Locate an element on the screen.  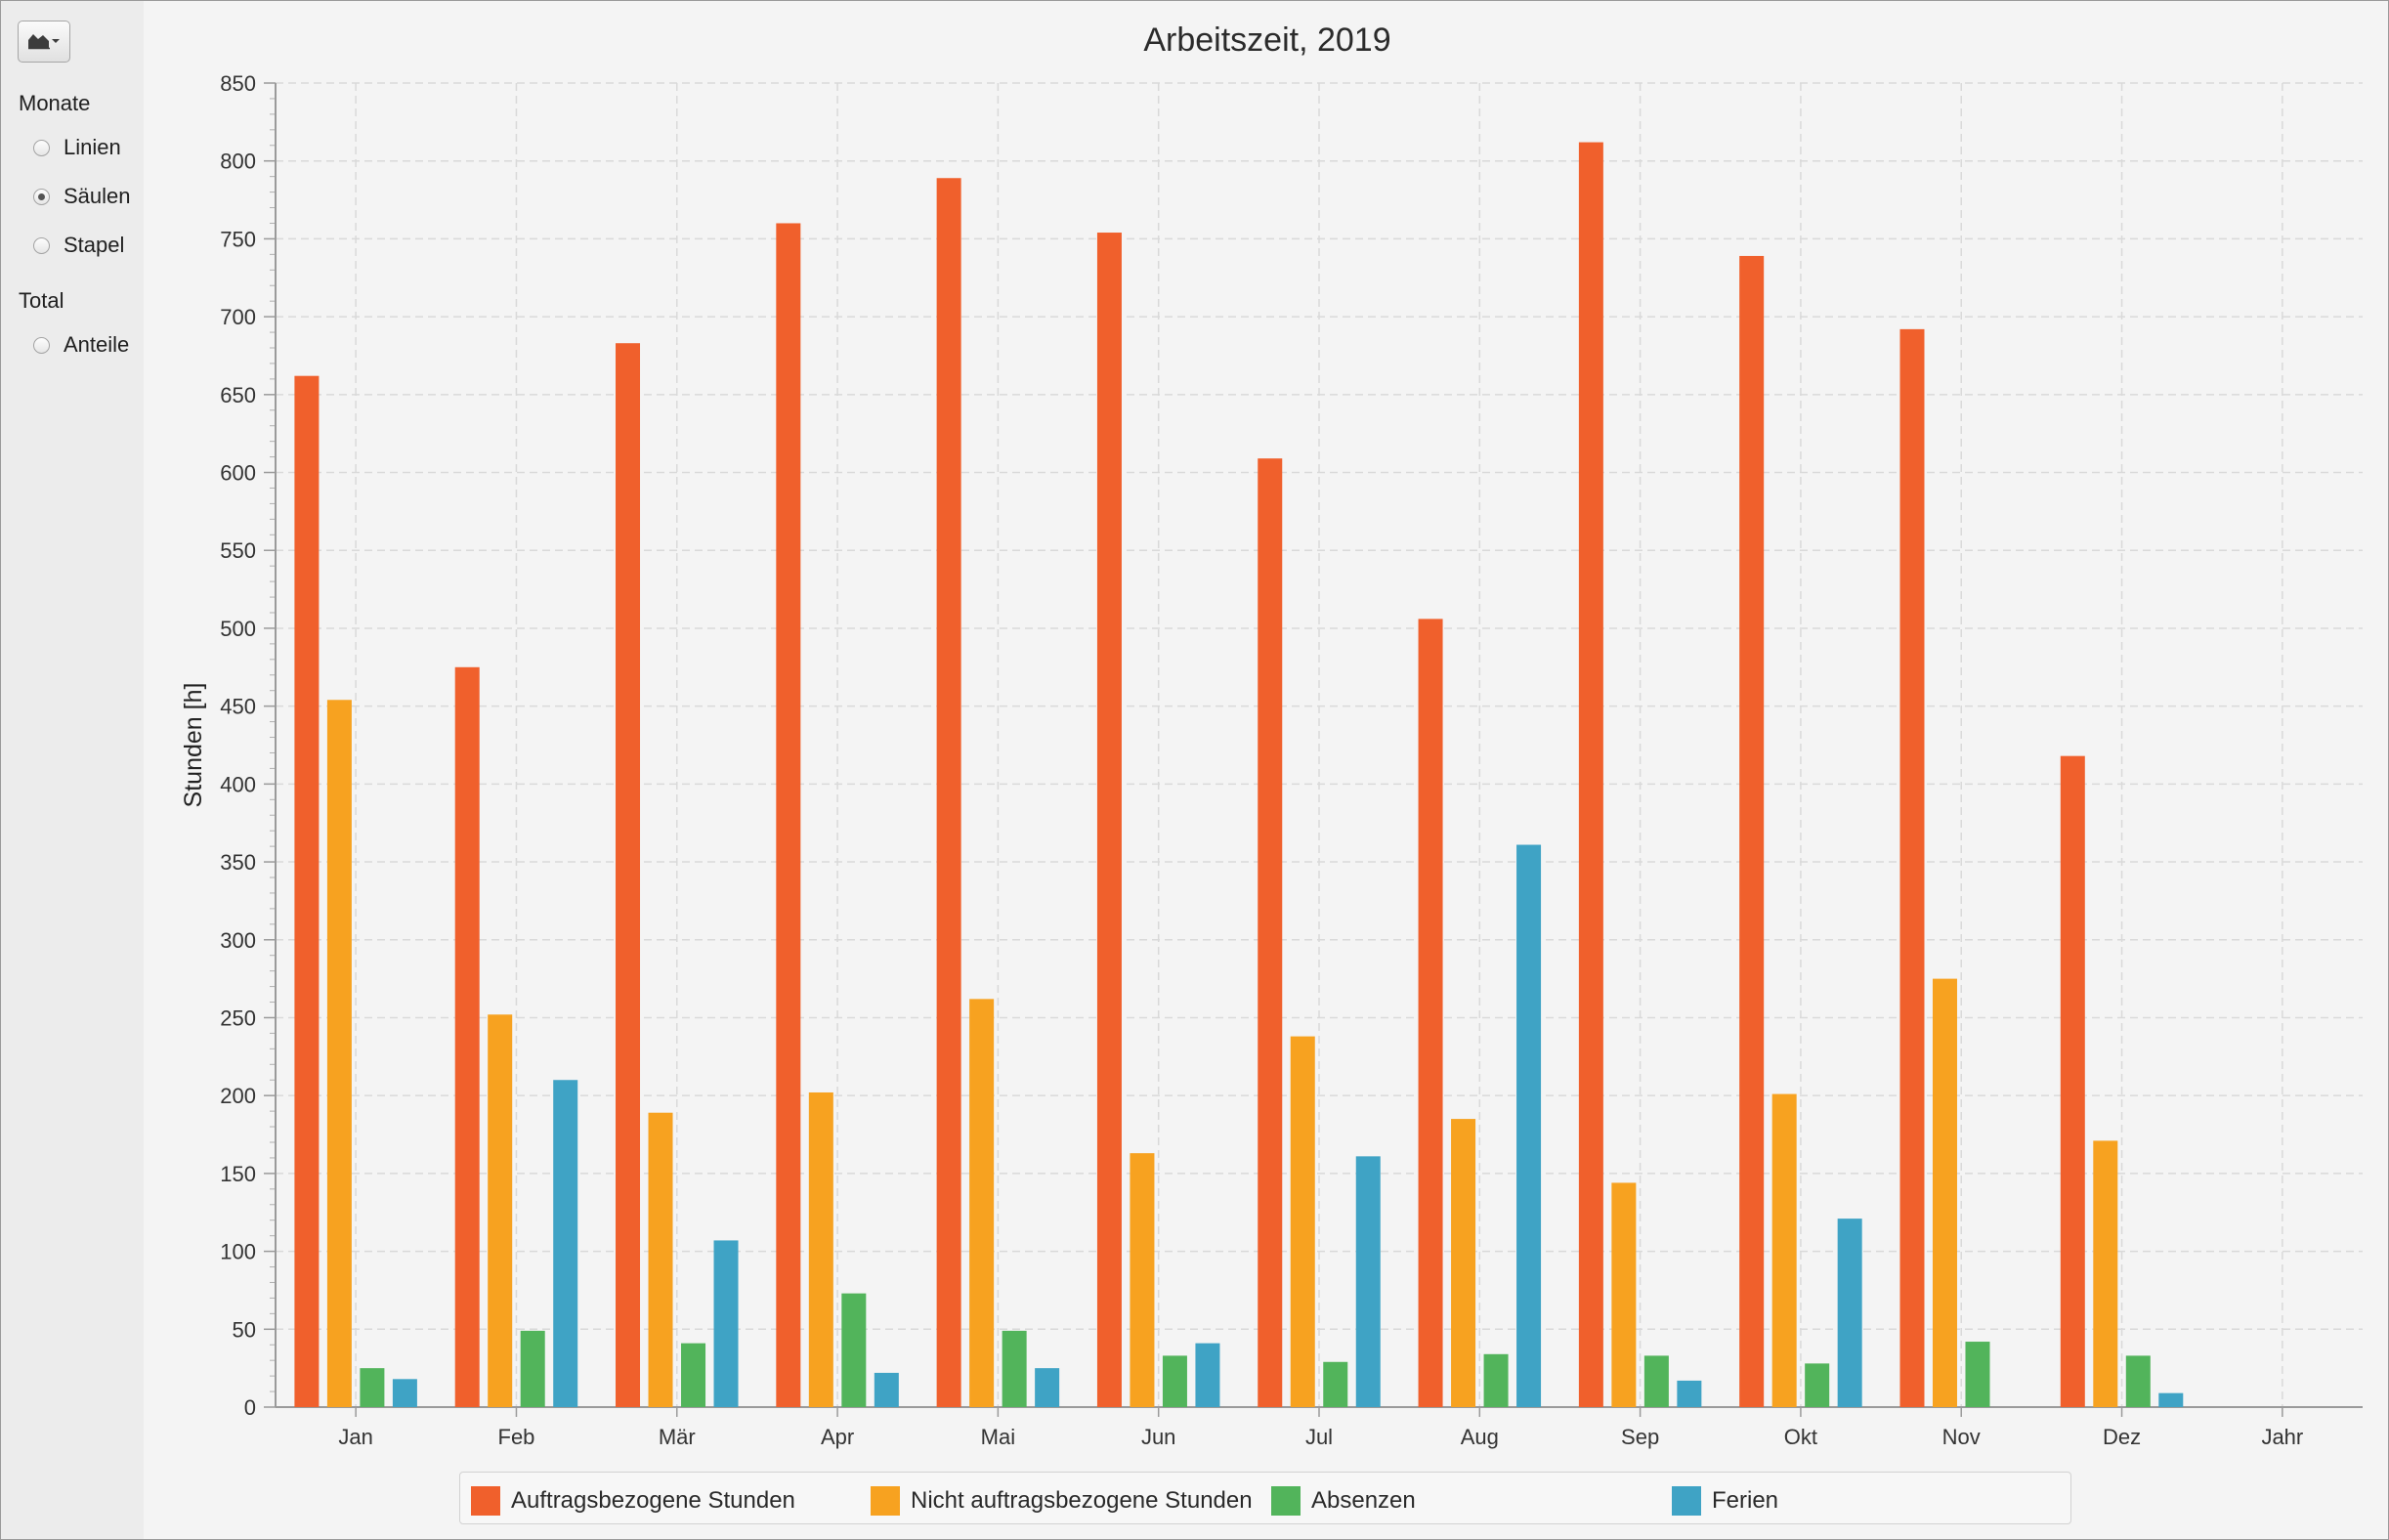
y-tick-label: 650 is located at coordinates (238, 395).